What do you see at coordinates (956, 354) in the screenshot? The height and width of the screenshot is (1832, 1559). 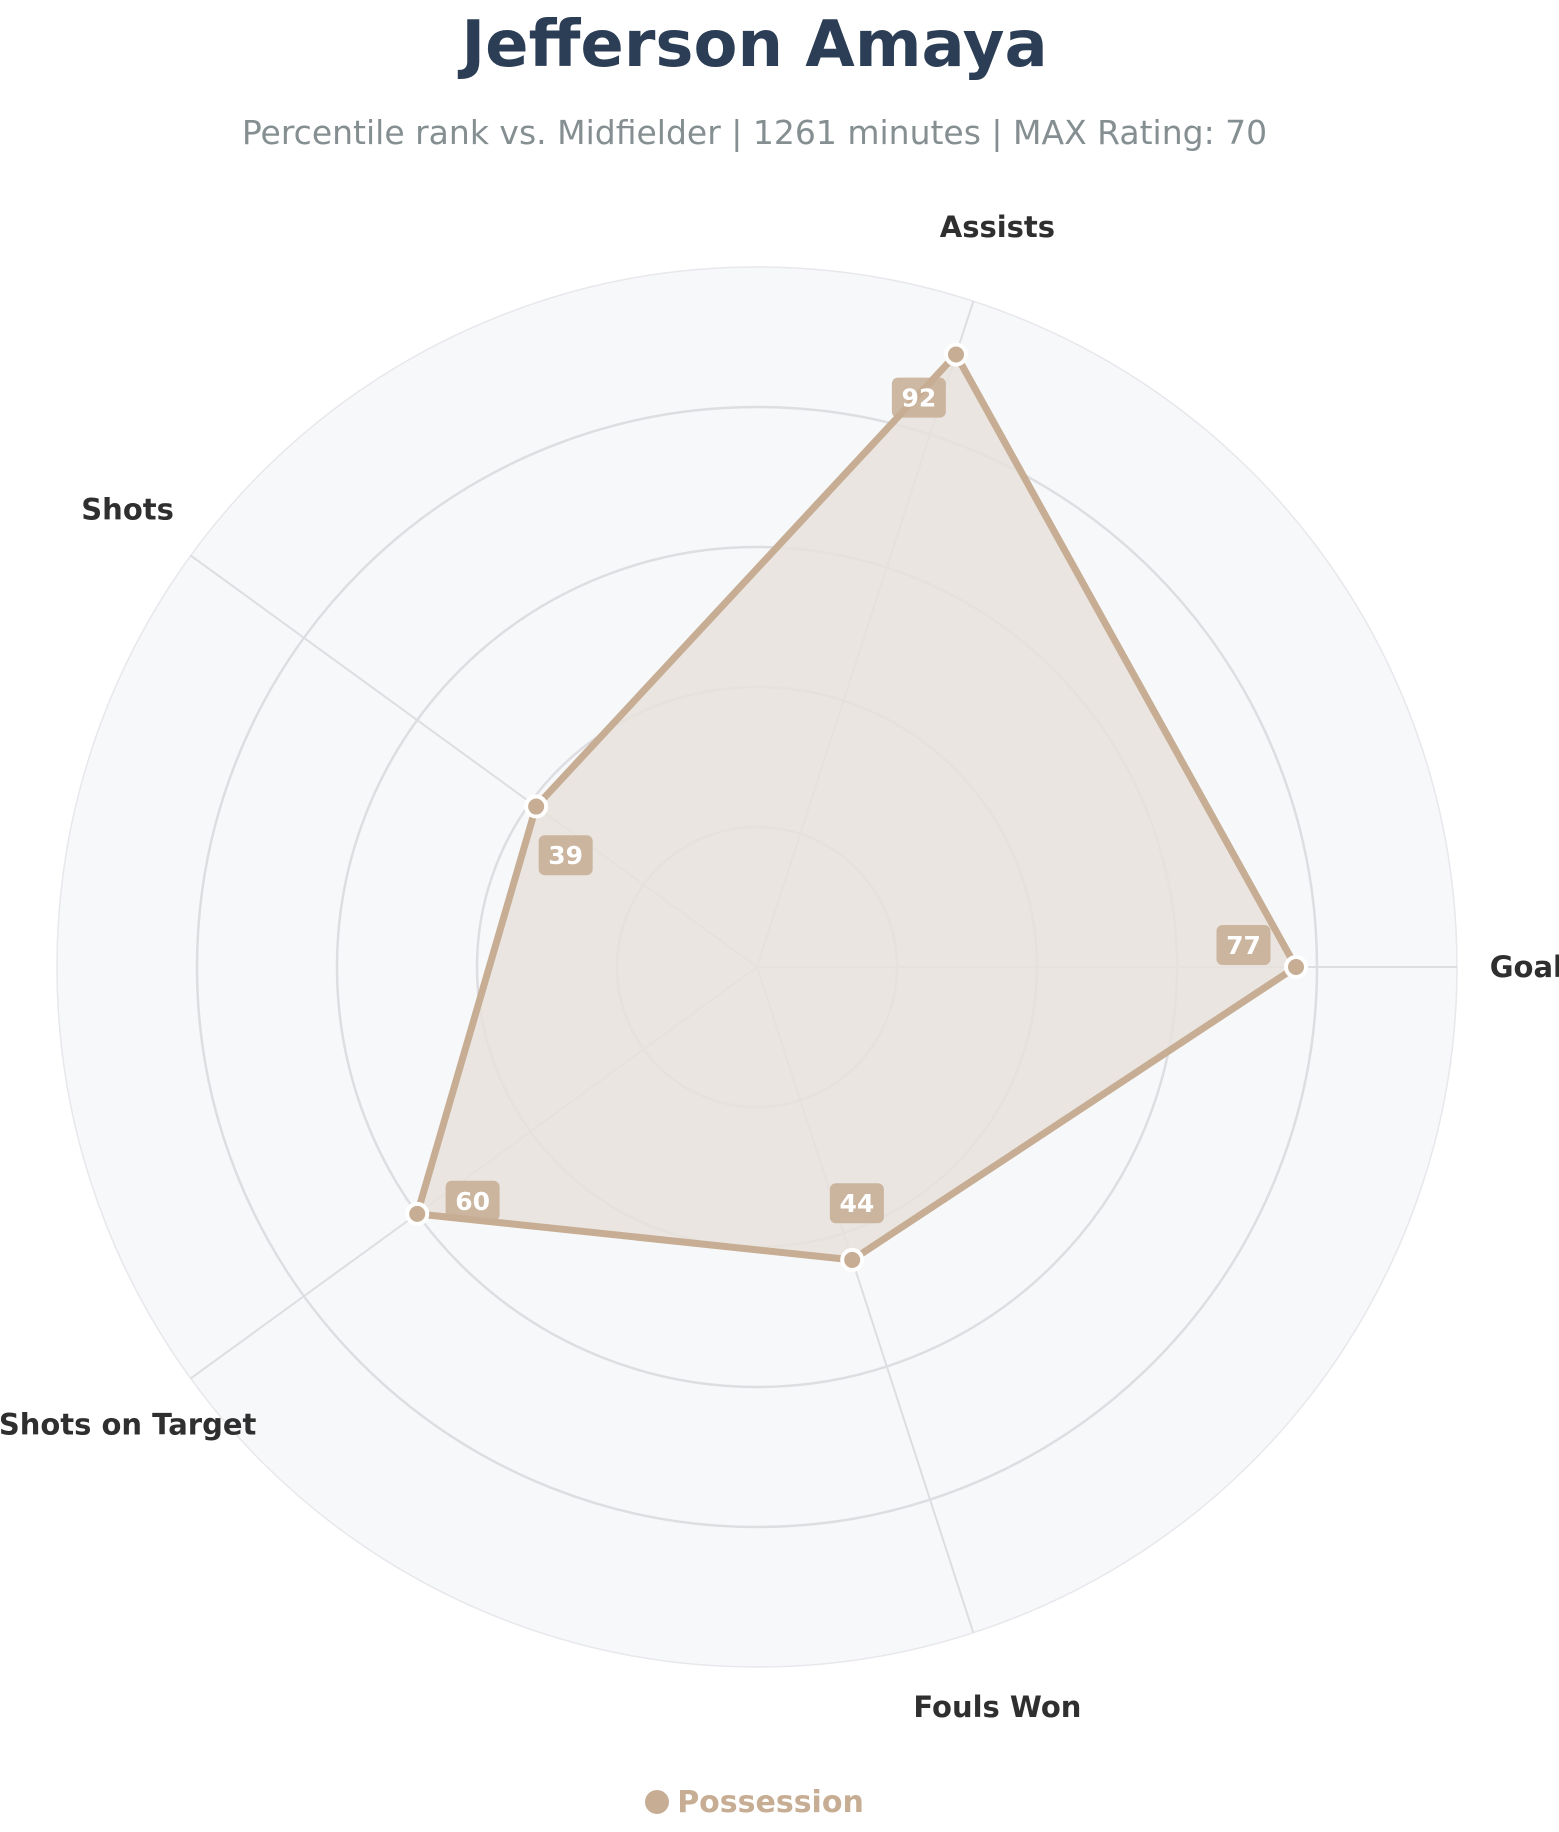 I see `data-point-assists` at bounding box center [956, 354].